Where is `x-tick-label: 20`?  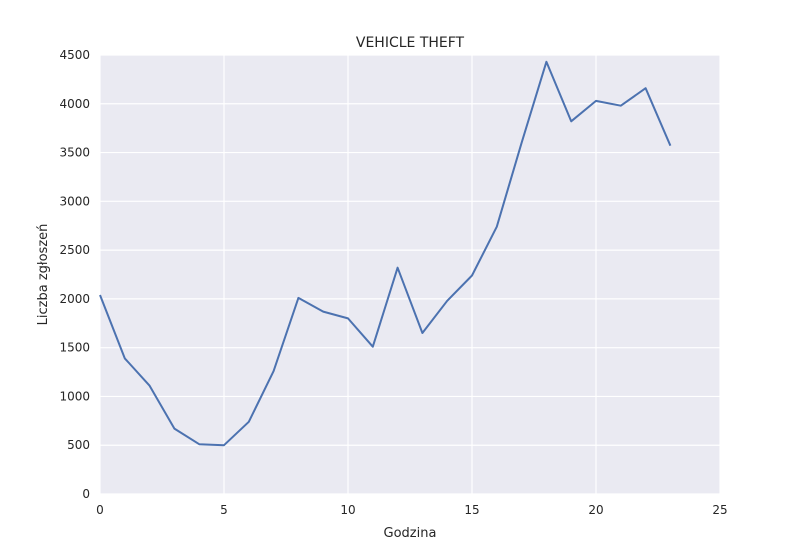 x-tick-label: 20 is located at coordinates (595, 510).